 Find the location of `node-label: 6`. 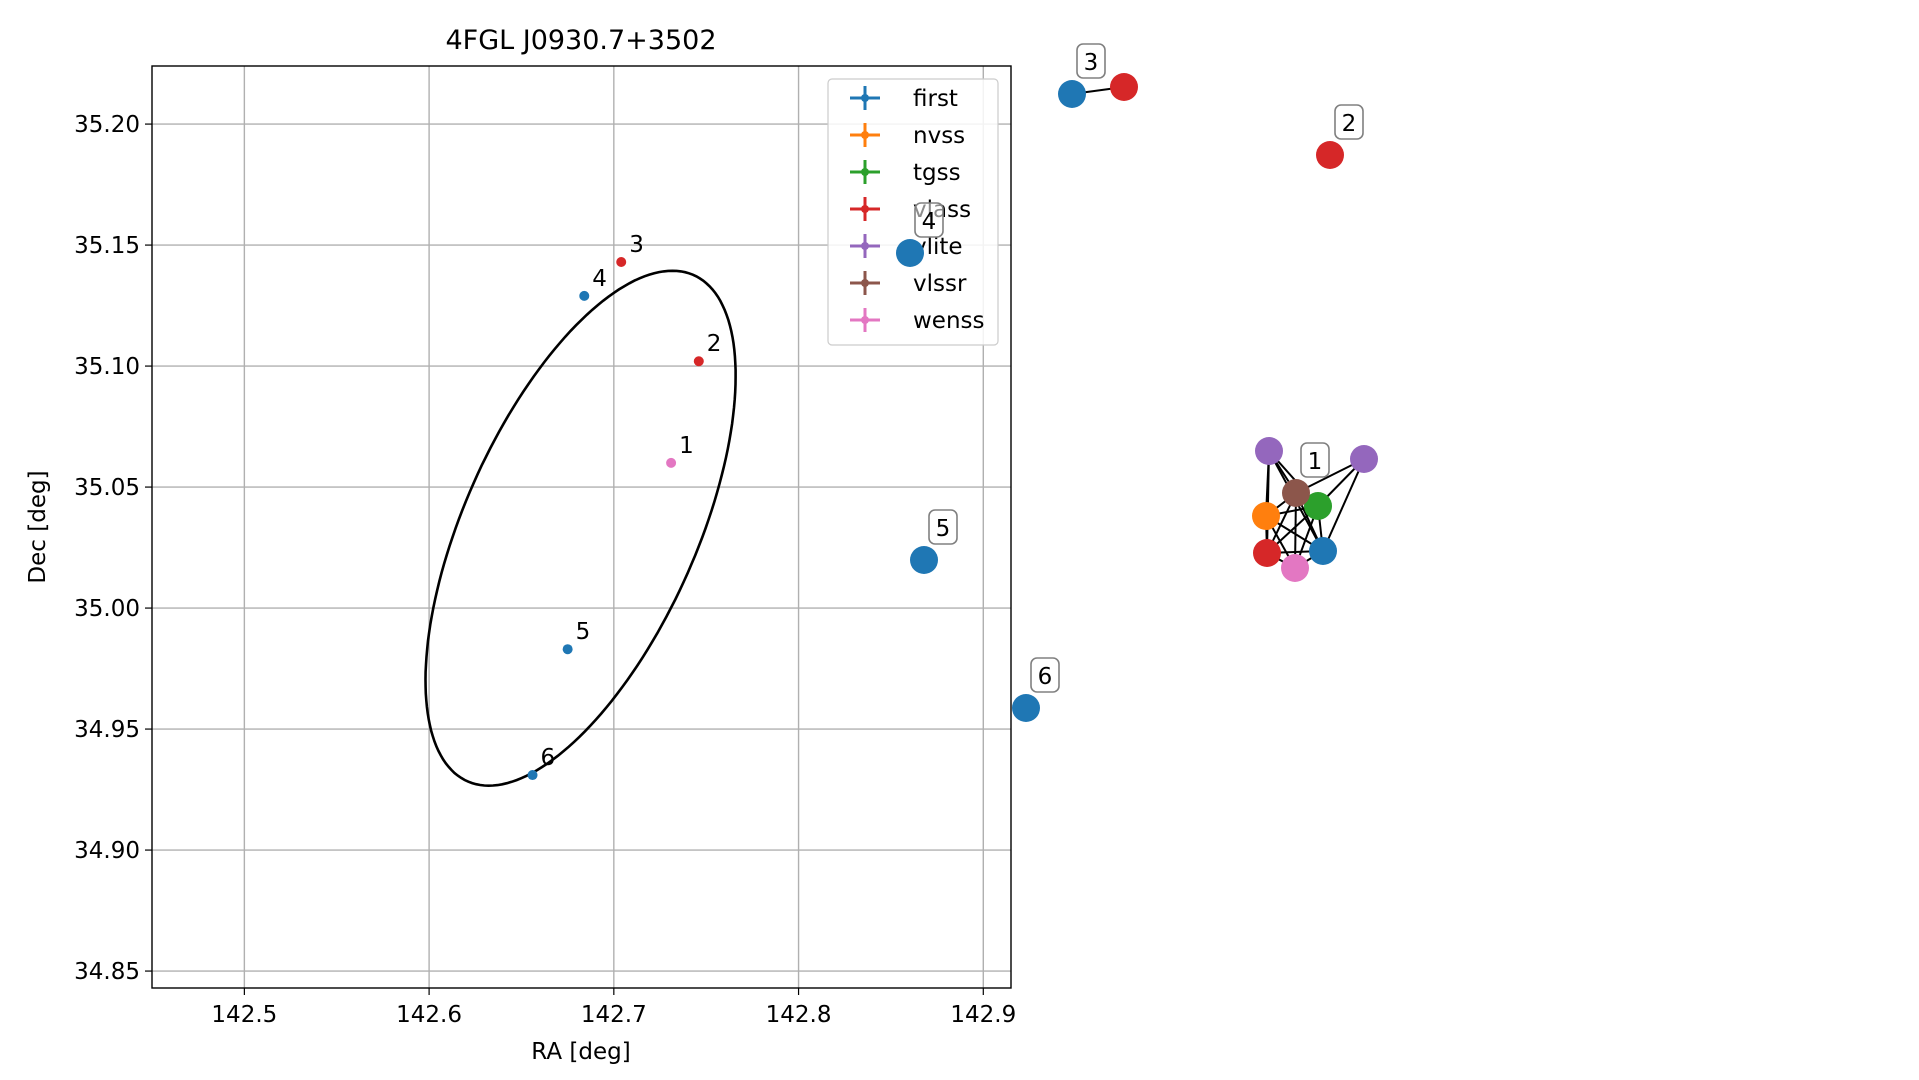

node-label: 6 is located at coordinates (1045, 677).